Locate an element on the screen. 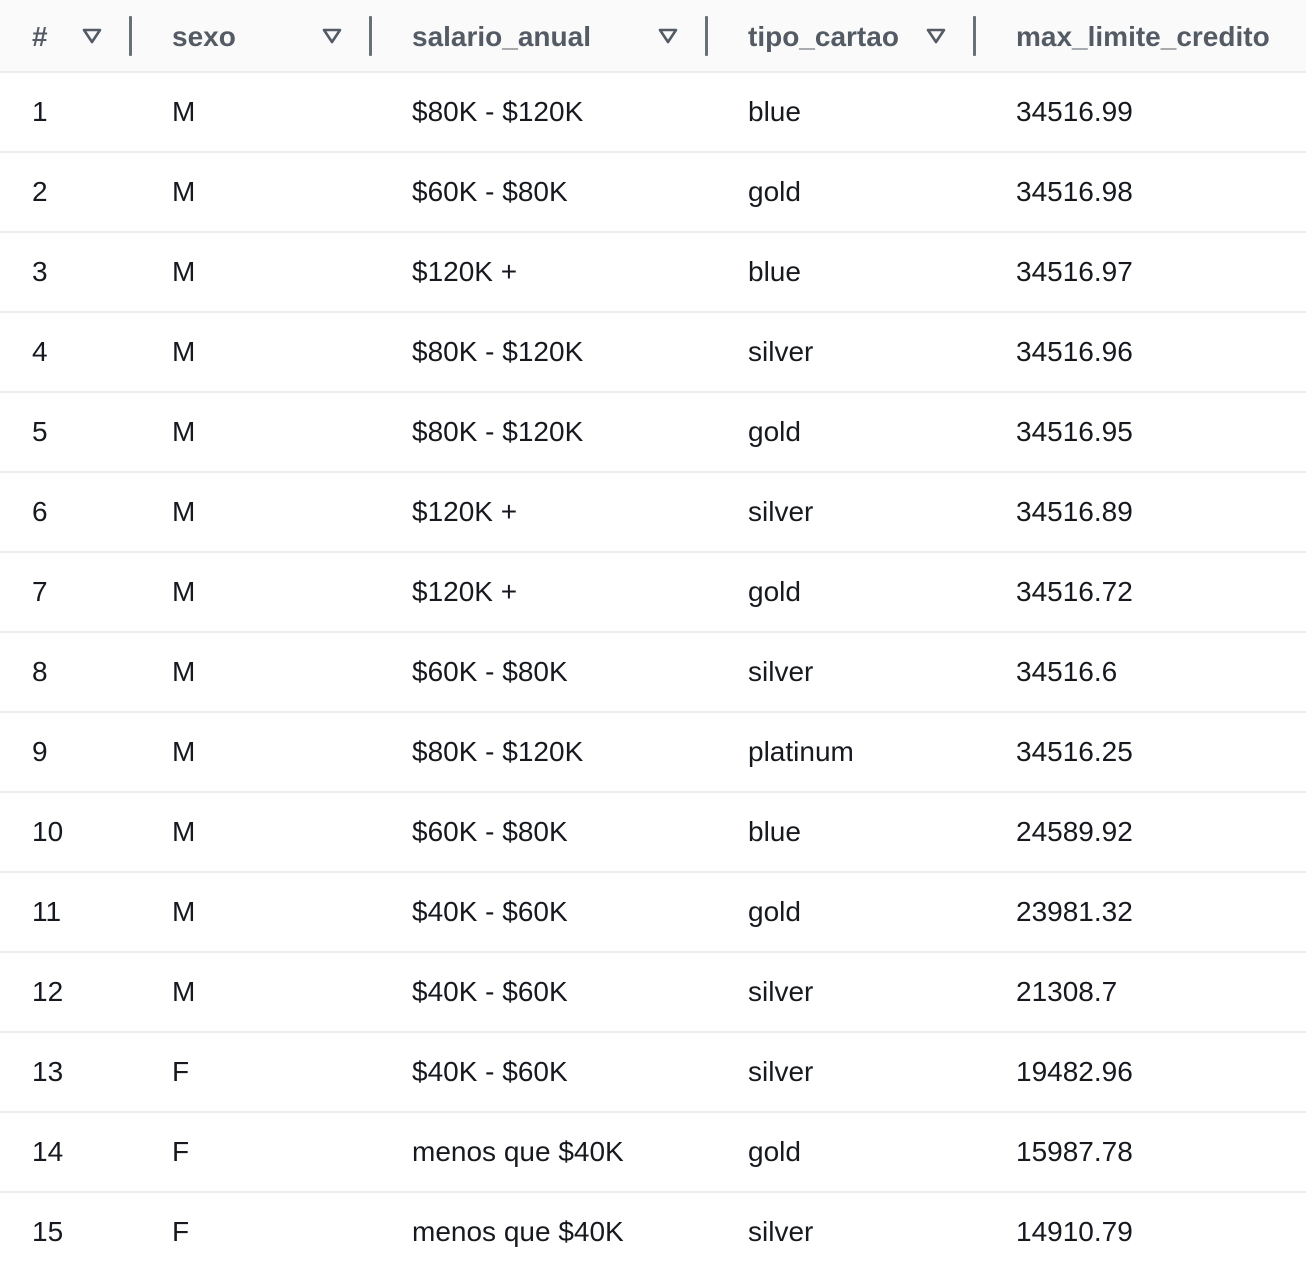 The image size is (1306, 1264). cell-index: 5 is located at coordinates (40, 431).